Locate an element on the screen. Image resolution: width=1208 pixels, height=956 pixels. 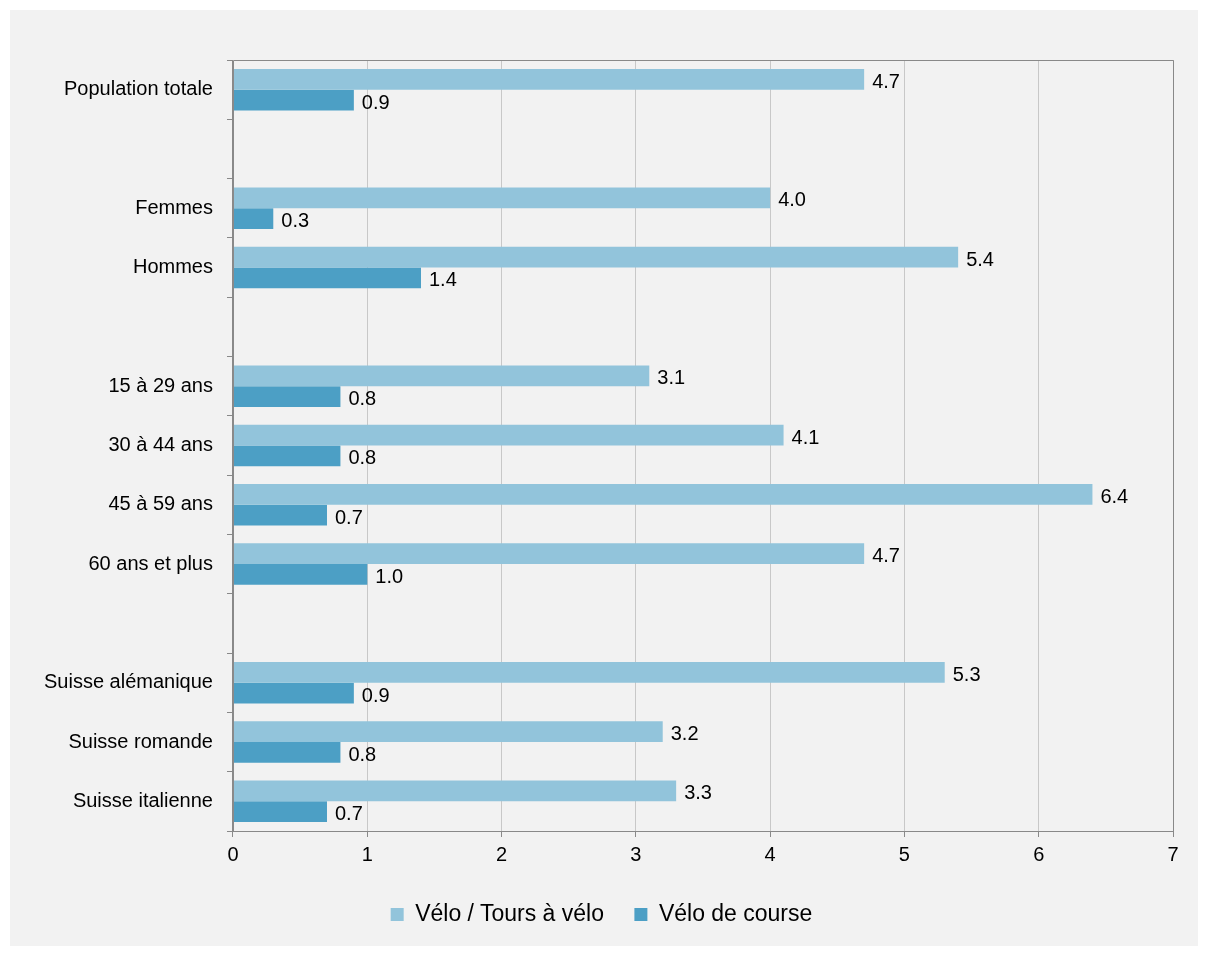
legend-label: Vélo / Tours à vélo is located at coordinates (509, 912).